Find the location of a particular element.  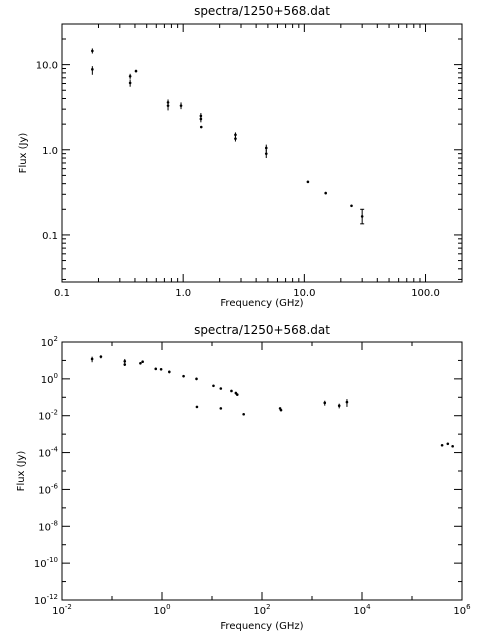

top-ytick-label: 0.1 is located at coordinates (50, 236).